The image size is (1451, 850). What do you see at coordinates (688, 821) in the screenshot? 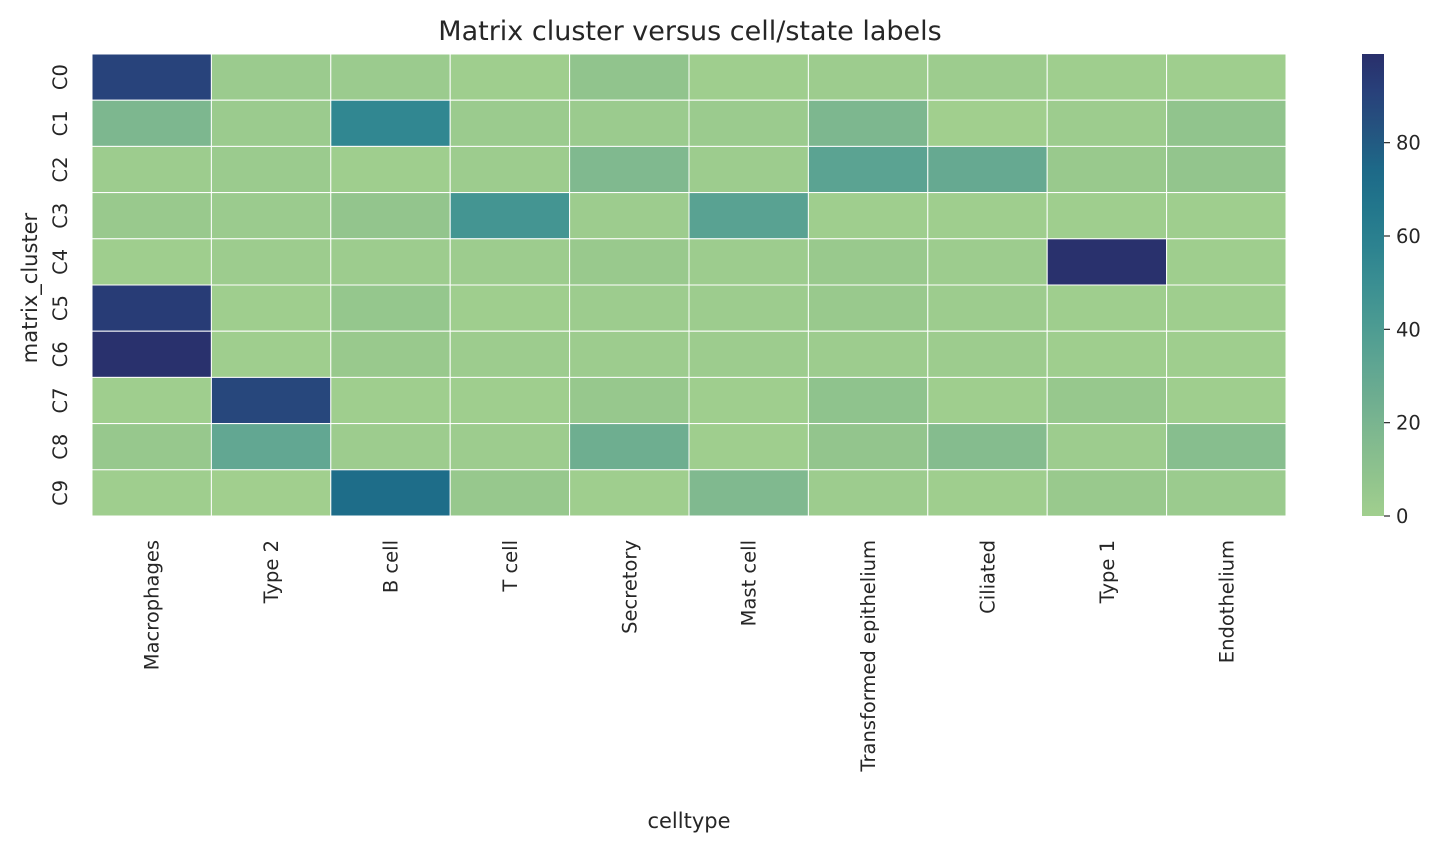
I see `x-axis-label: celltype` at bounding box center [688, 821].